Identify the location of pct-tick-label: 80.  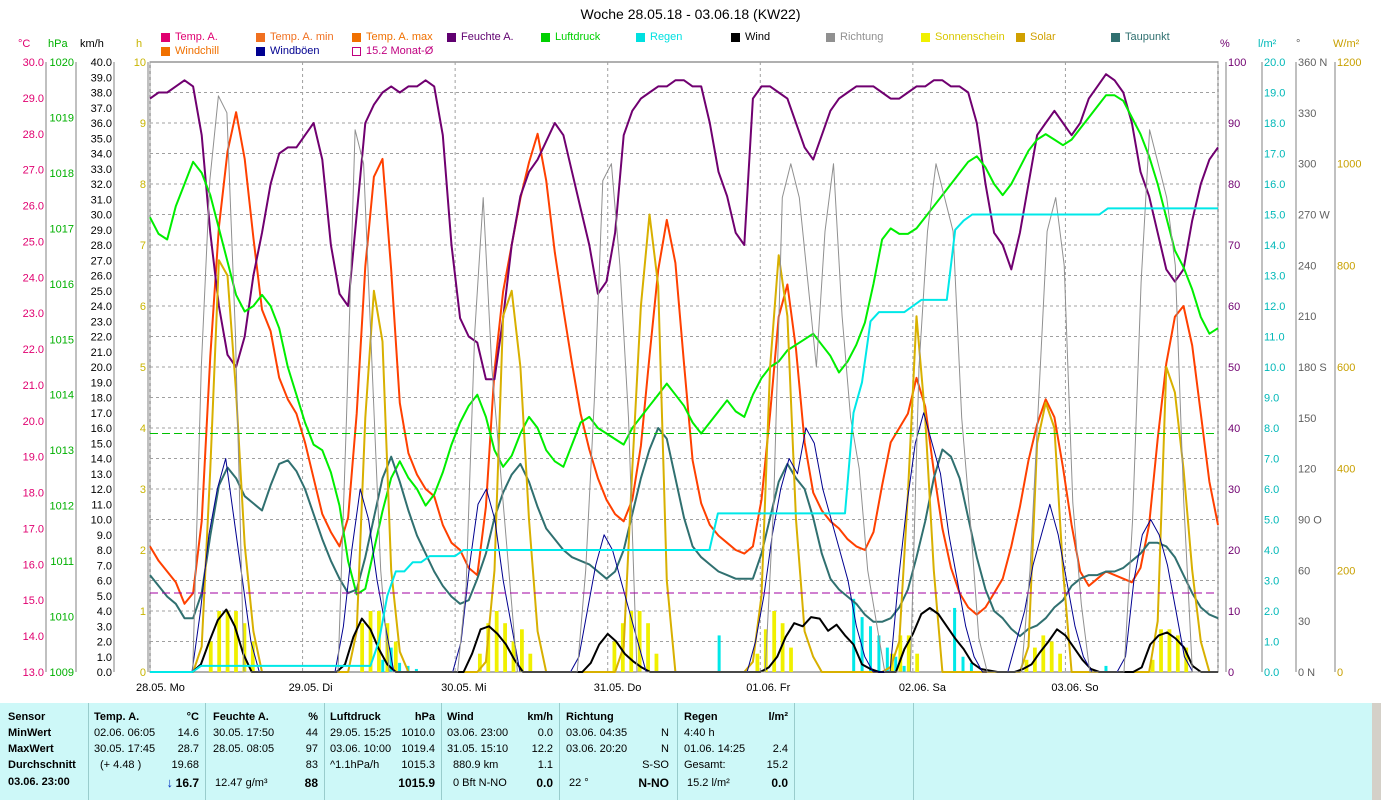
(1234, 185).